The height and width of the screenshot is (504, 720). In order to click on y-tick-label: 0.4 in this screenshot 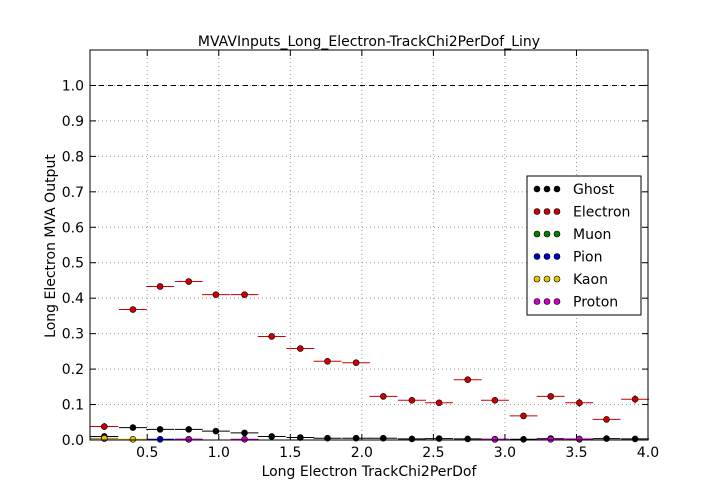, I will do `click(73, 299)`.